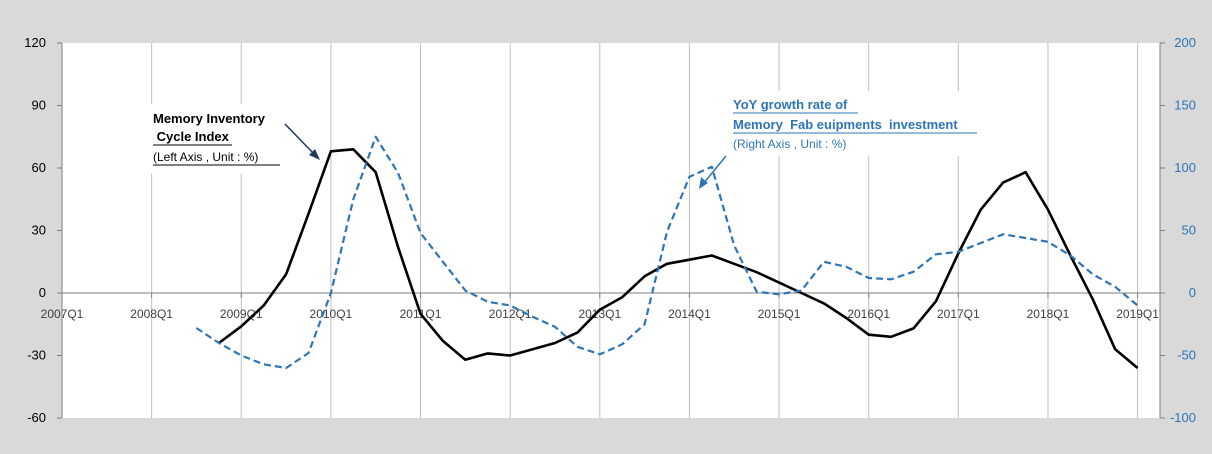 The image size is (1212, 454). I want to click on x-tick-label: 2010Q1, so click(331, 314).